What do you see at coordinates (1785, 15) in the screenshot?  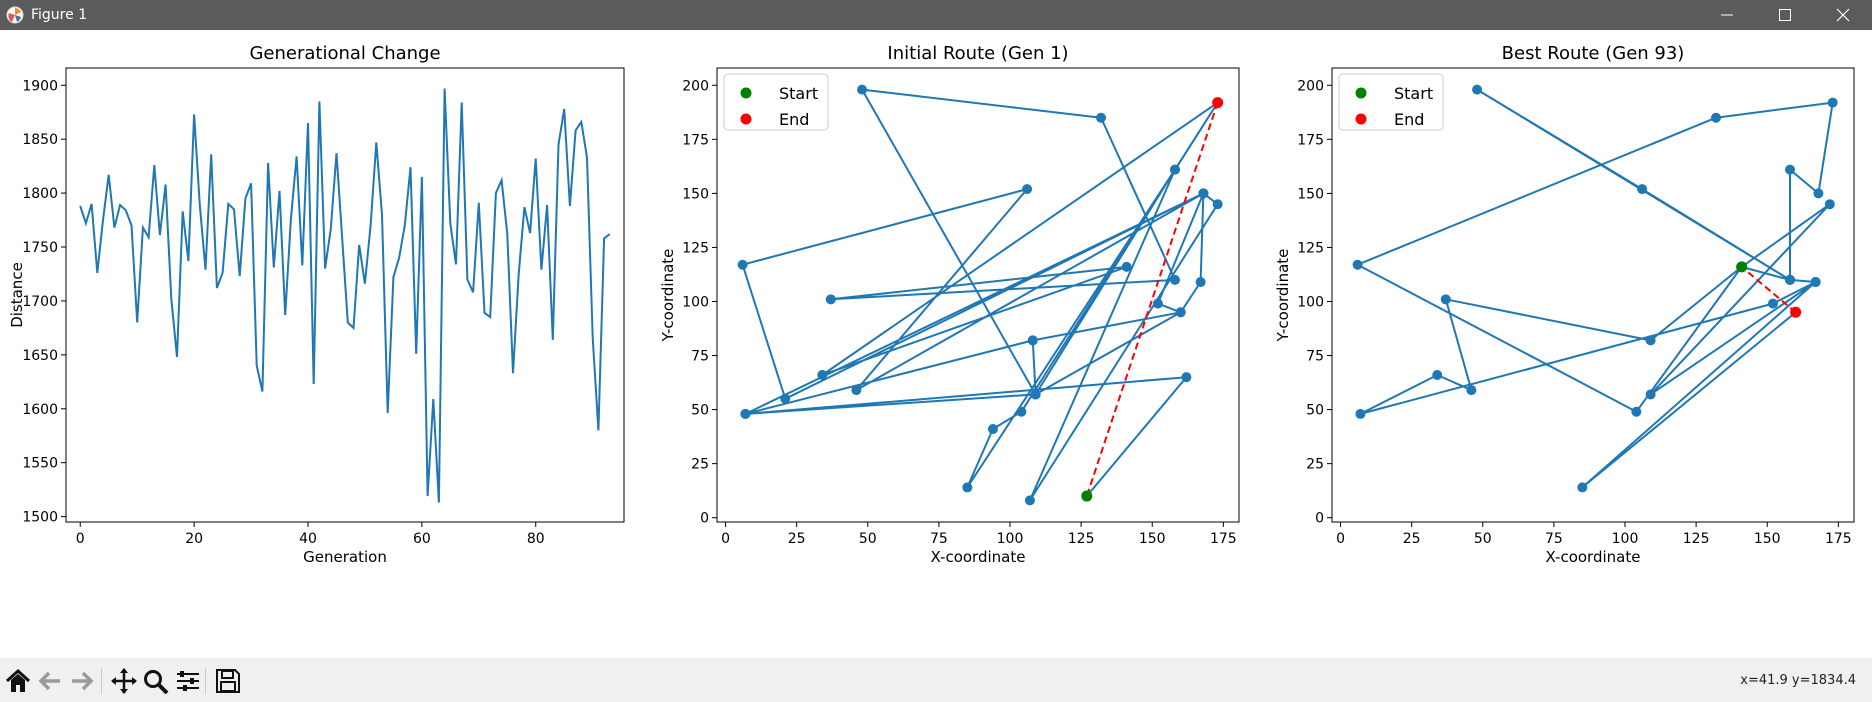 I see `maximize-button` at bounding box center [1785, 15].